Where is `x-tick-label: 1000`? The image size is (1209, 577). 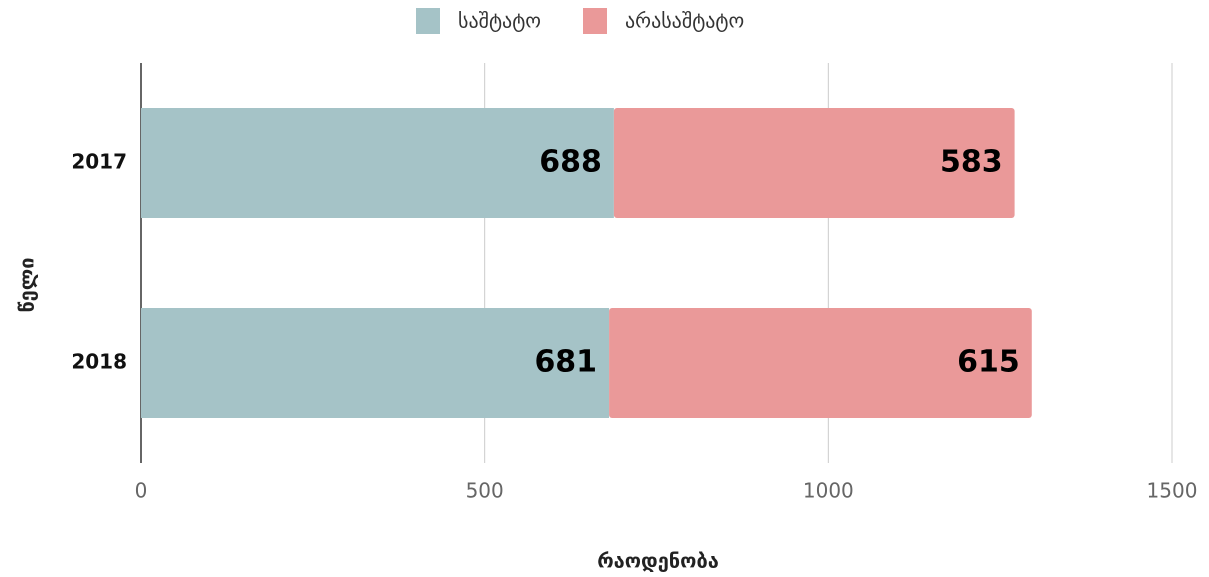
x-tick-label: 1000 is located at coordinates (828, 491).